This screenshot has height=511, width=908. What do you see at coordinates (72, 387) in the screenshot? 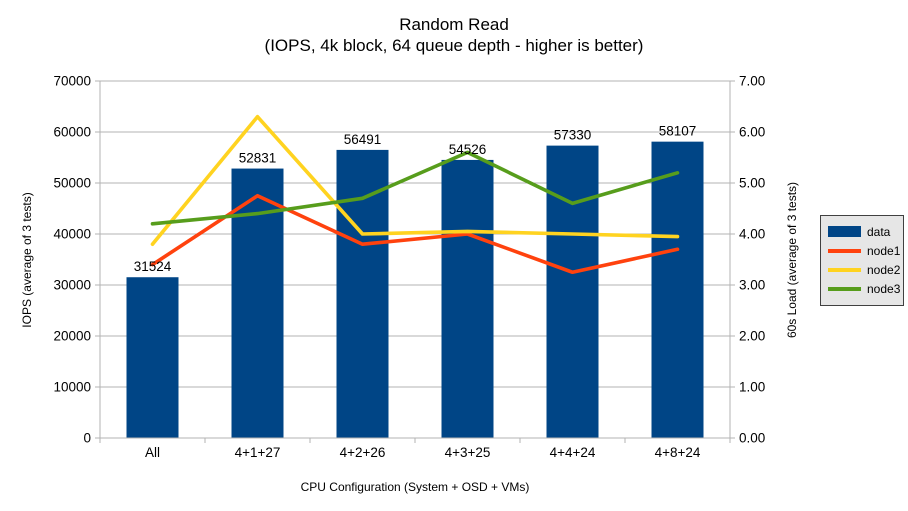
I see `svg-text: 10000` at bounding box center [72, 387].